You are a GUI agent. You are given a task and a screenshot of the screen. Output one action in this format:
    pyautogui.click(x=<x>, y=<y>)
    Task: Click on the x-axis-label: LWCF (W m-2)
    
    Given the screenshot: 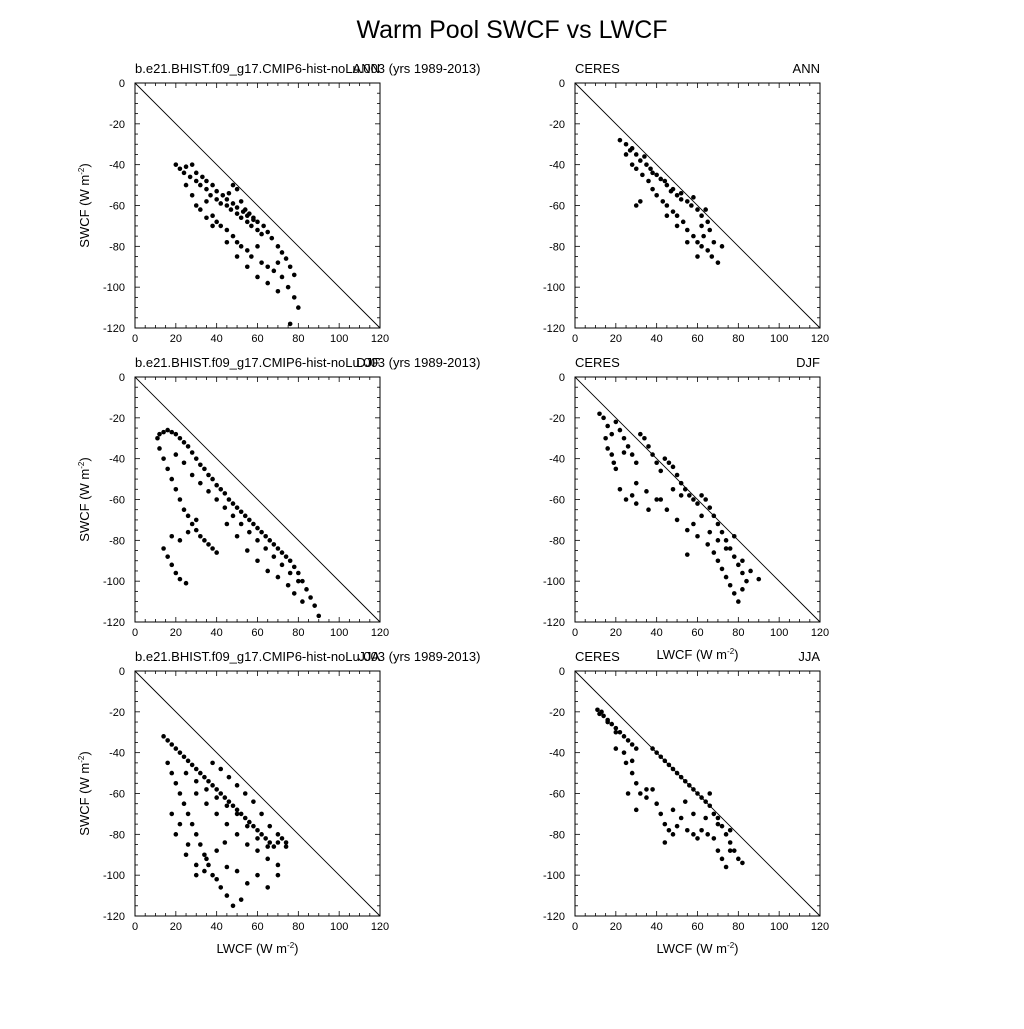 What is the action you would take?
    pyautogui.click(x=698, y=654)
    